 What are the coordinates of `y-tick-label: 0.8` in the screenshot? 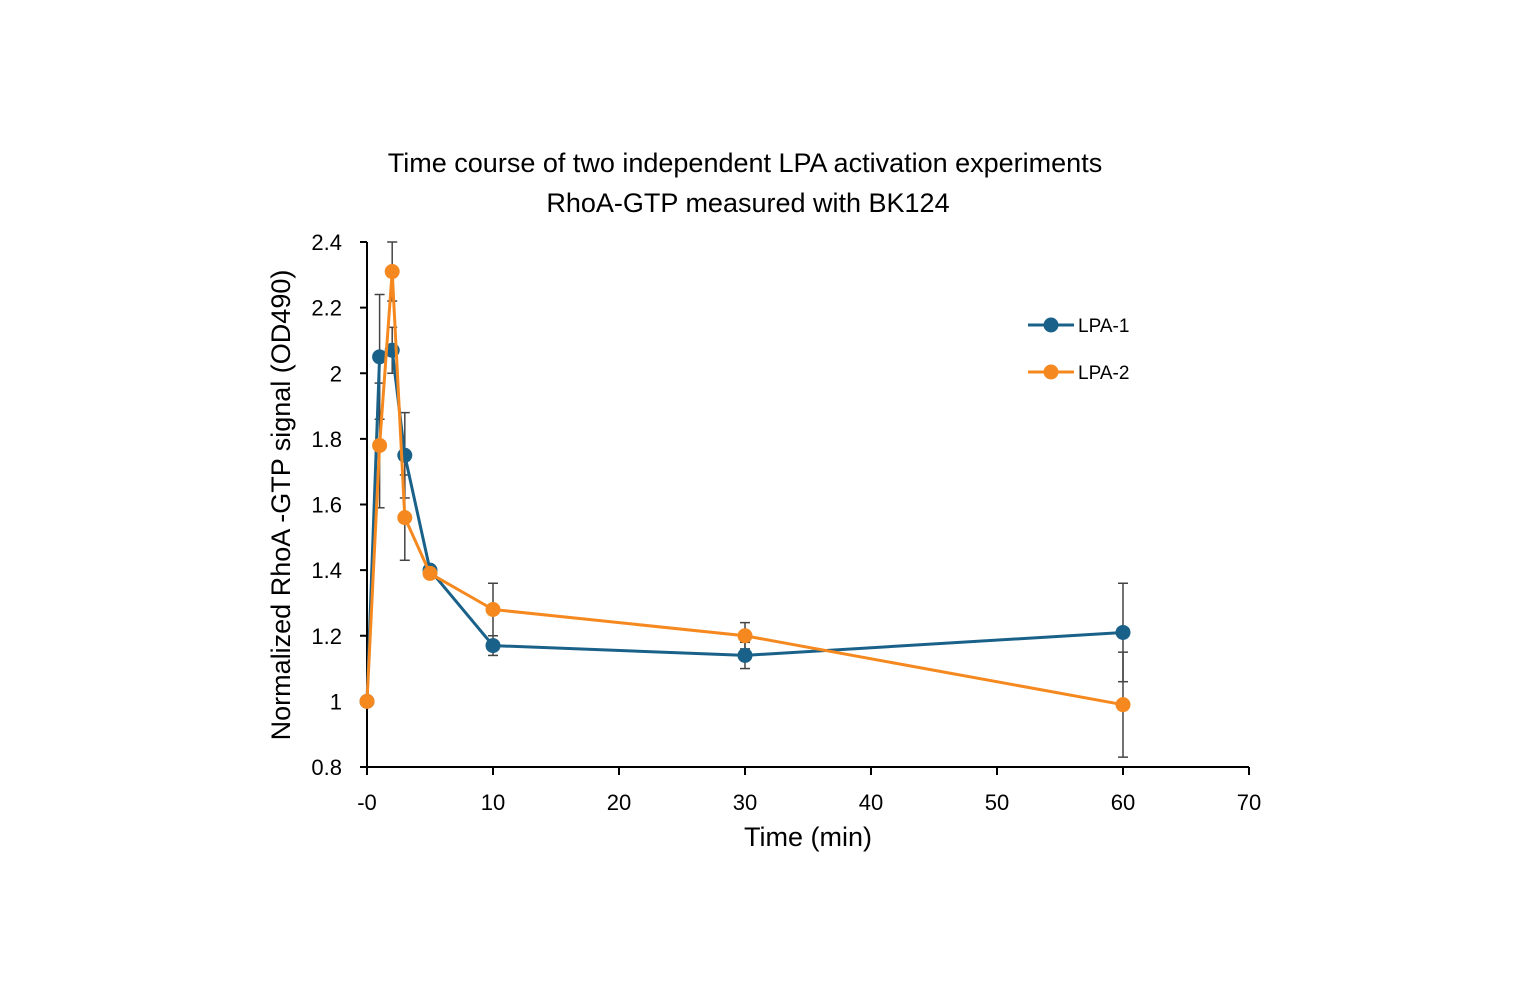 It's located at (326, 767).